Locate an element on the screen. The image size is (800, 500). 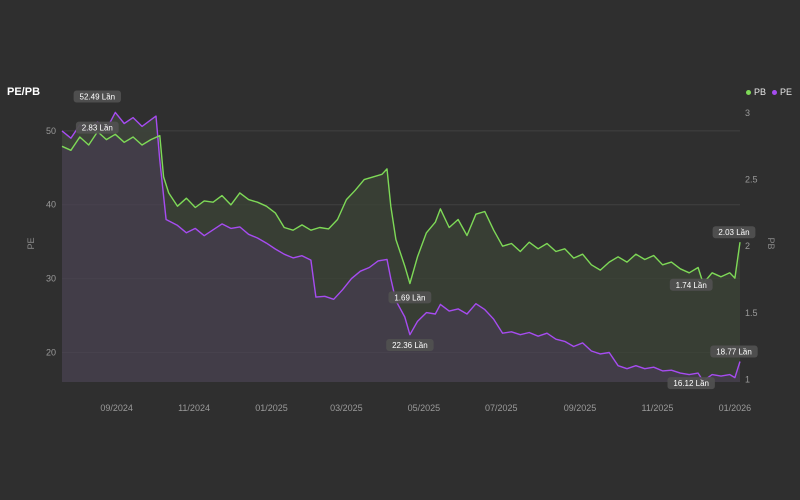
y-right-tick-1: 1 is located at coordinates (747, 379).